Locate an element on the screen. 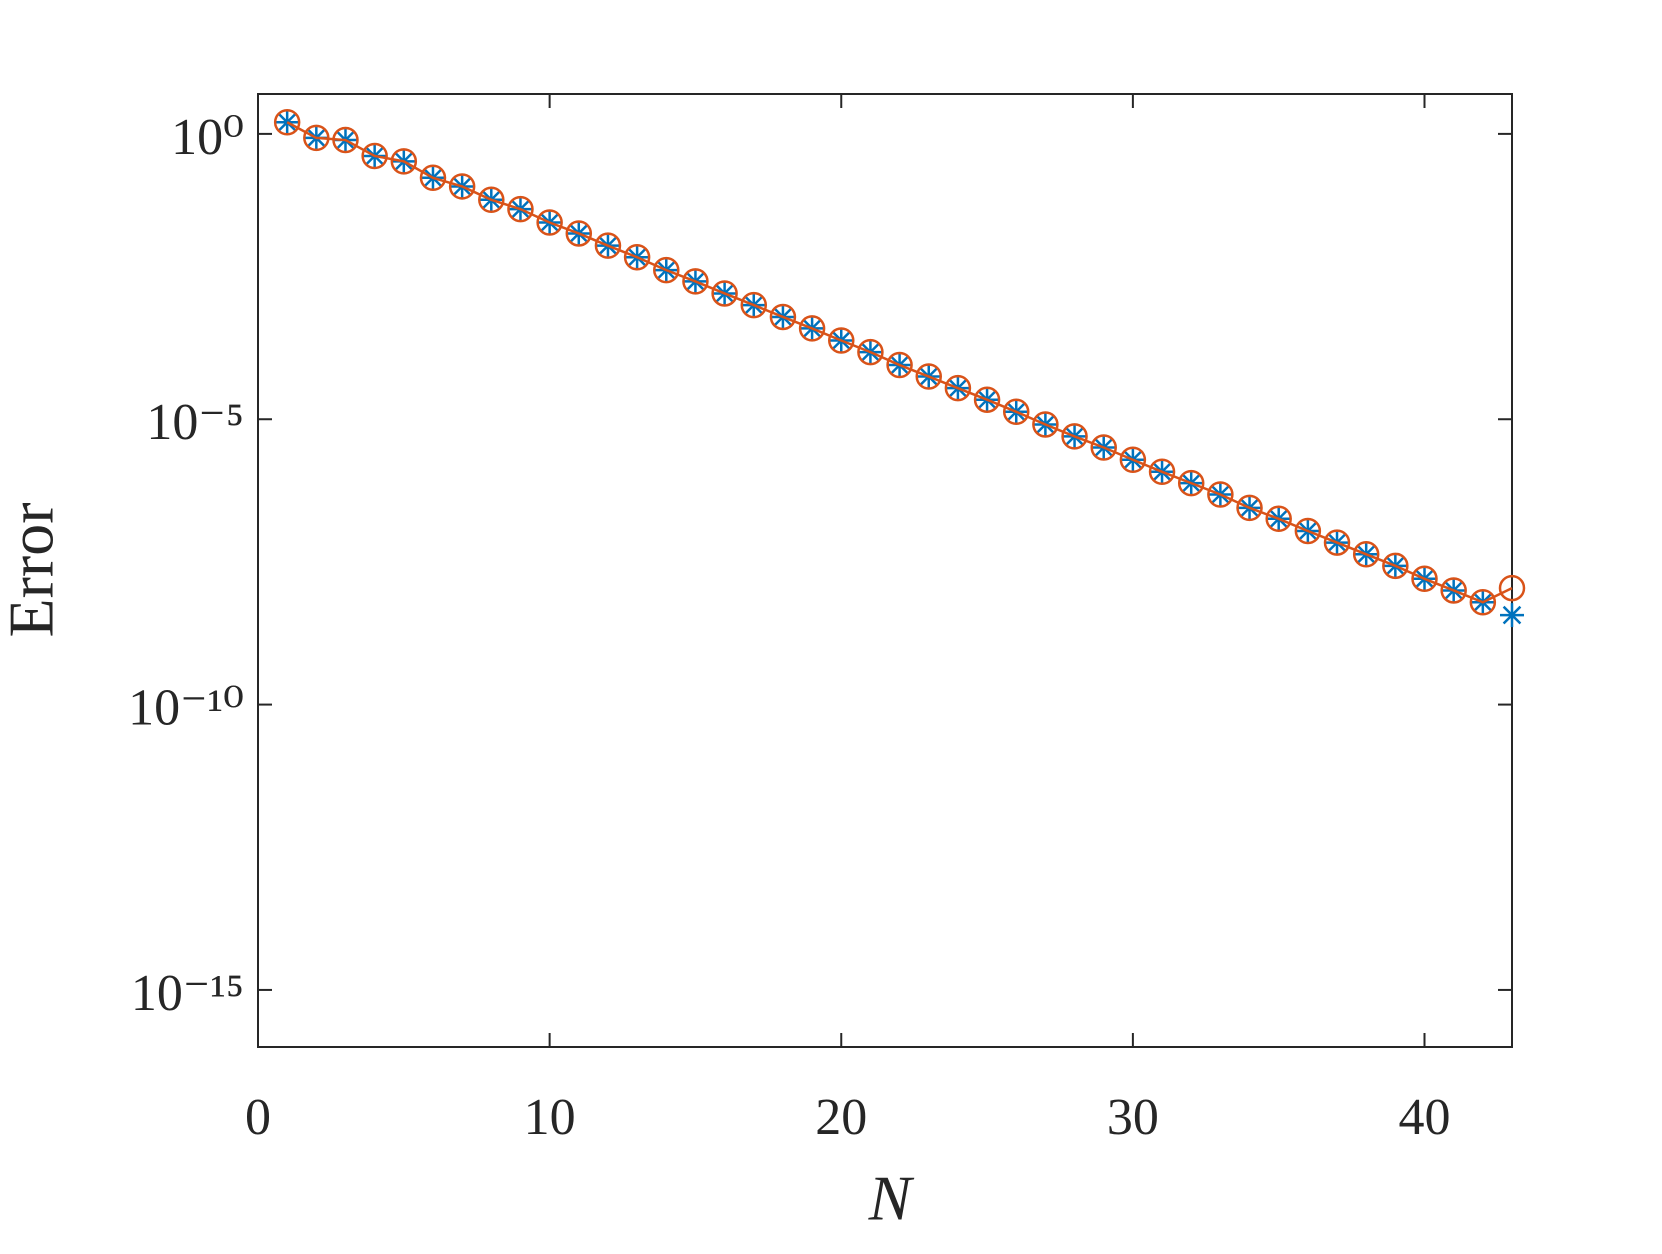 The height and width of the screenshot is (1254, 1662). y-axis-label: Error is located at coordinates (33, 569).